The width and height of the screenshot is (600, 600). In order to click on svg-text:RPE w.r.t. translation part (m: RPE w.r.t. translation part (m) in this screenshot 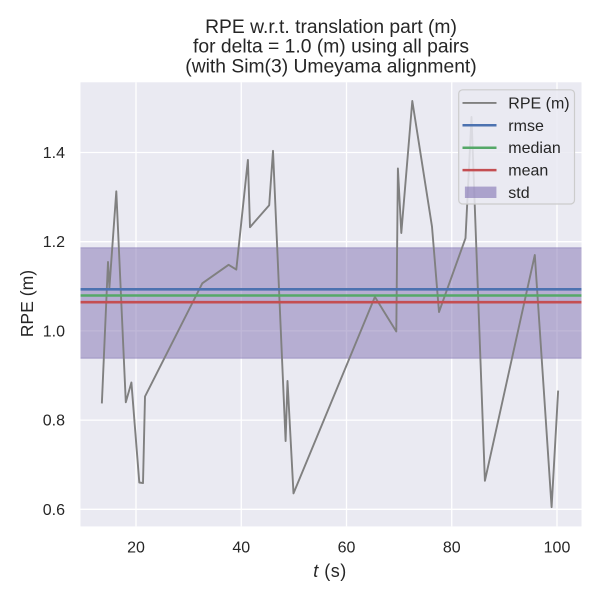, I will do `click(331, 27)`.